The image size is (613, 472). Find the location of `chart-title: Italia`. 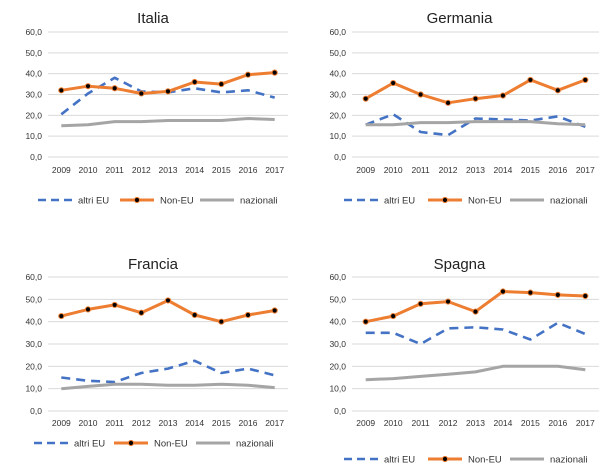

chart-title: Italia is located at coordinates (153, 18).